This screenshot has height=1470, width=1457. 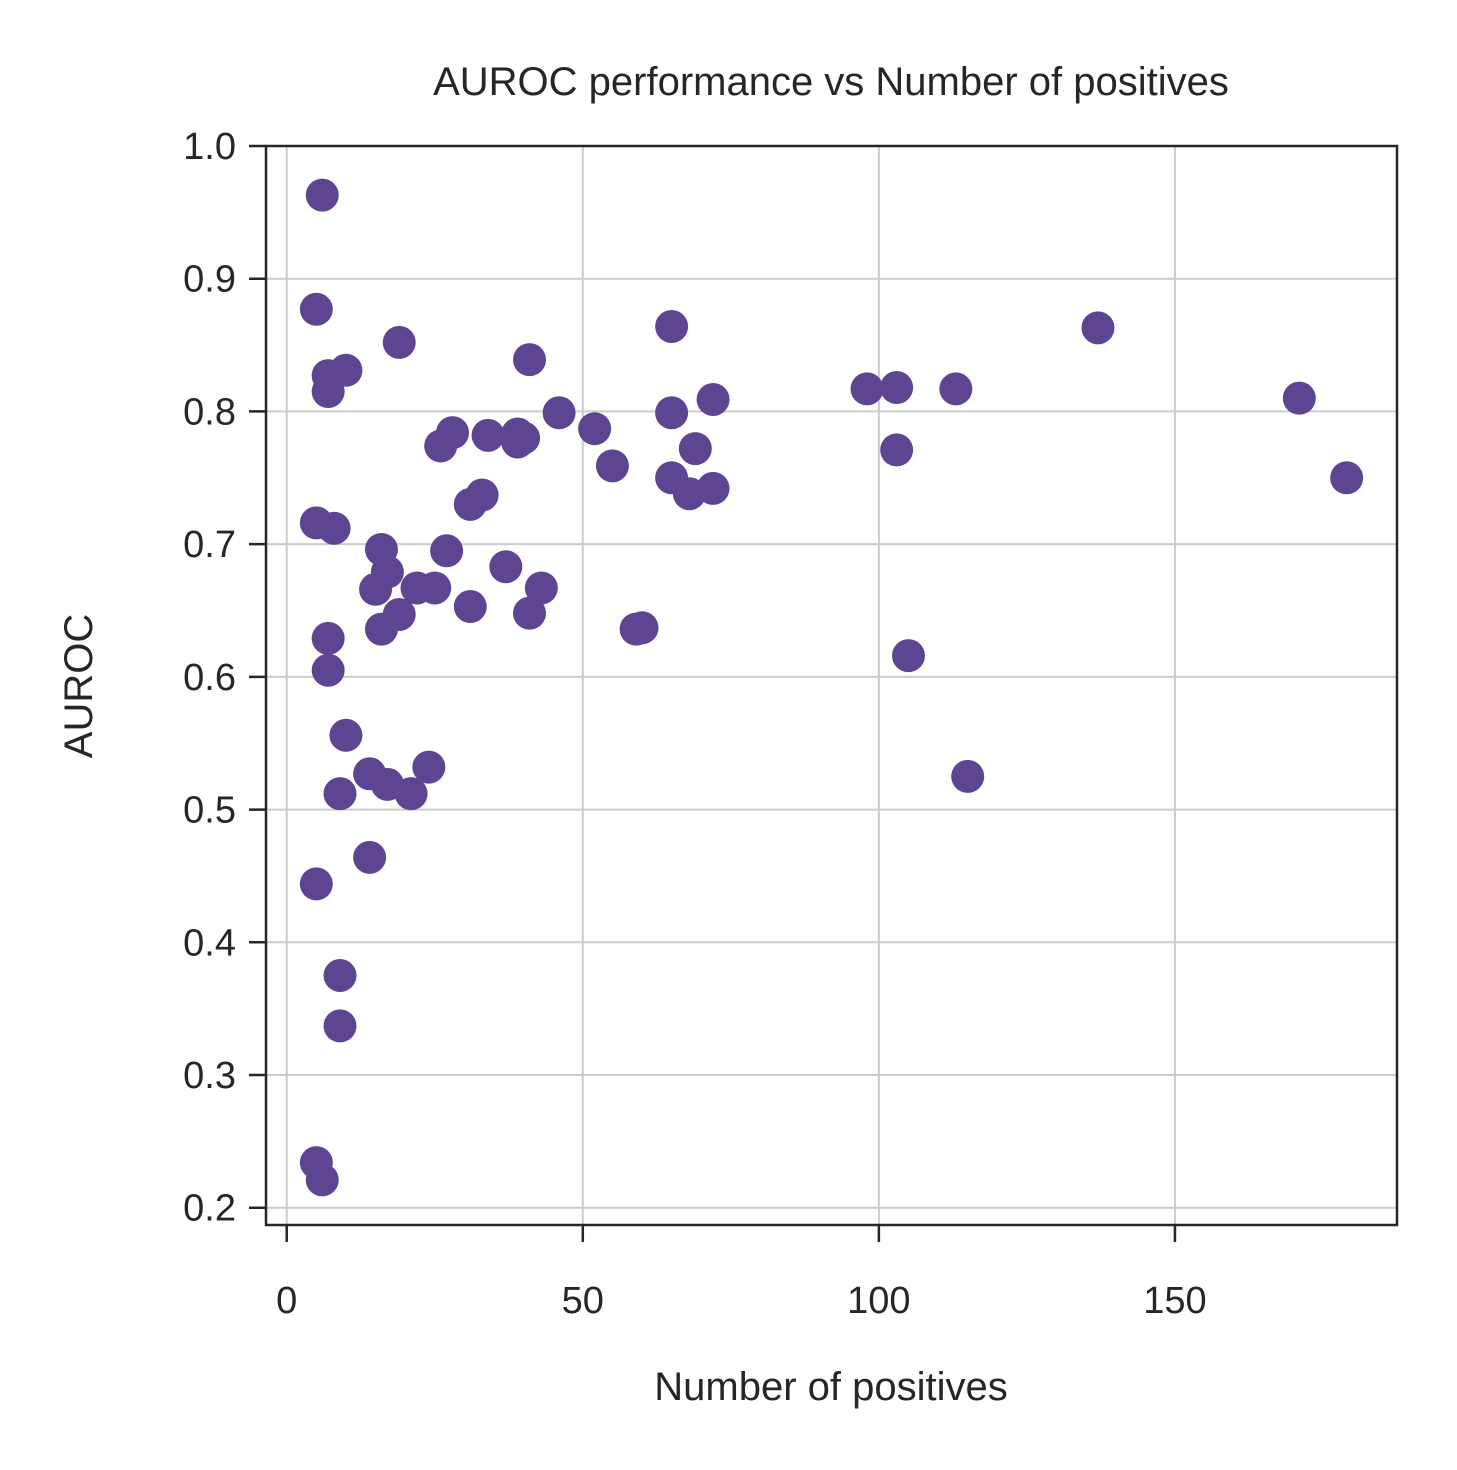 What do you see at coordinates (209, 545) in the screenshot?
I see `y-tick-label: 0.7` at bounding box center [209, 545].